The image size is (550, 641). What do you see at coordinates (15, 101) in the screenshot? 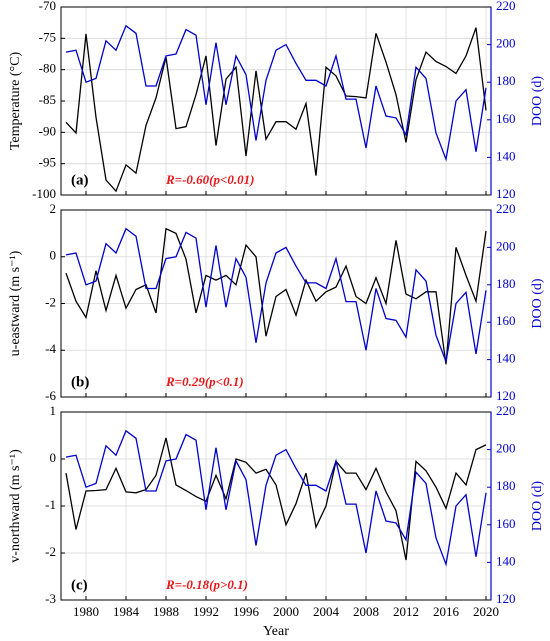
I see `y-axis-label: Temperature (°C)` at bounding box center [15, 101].